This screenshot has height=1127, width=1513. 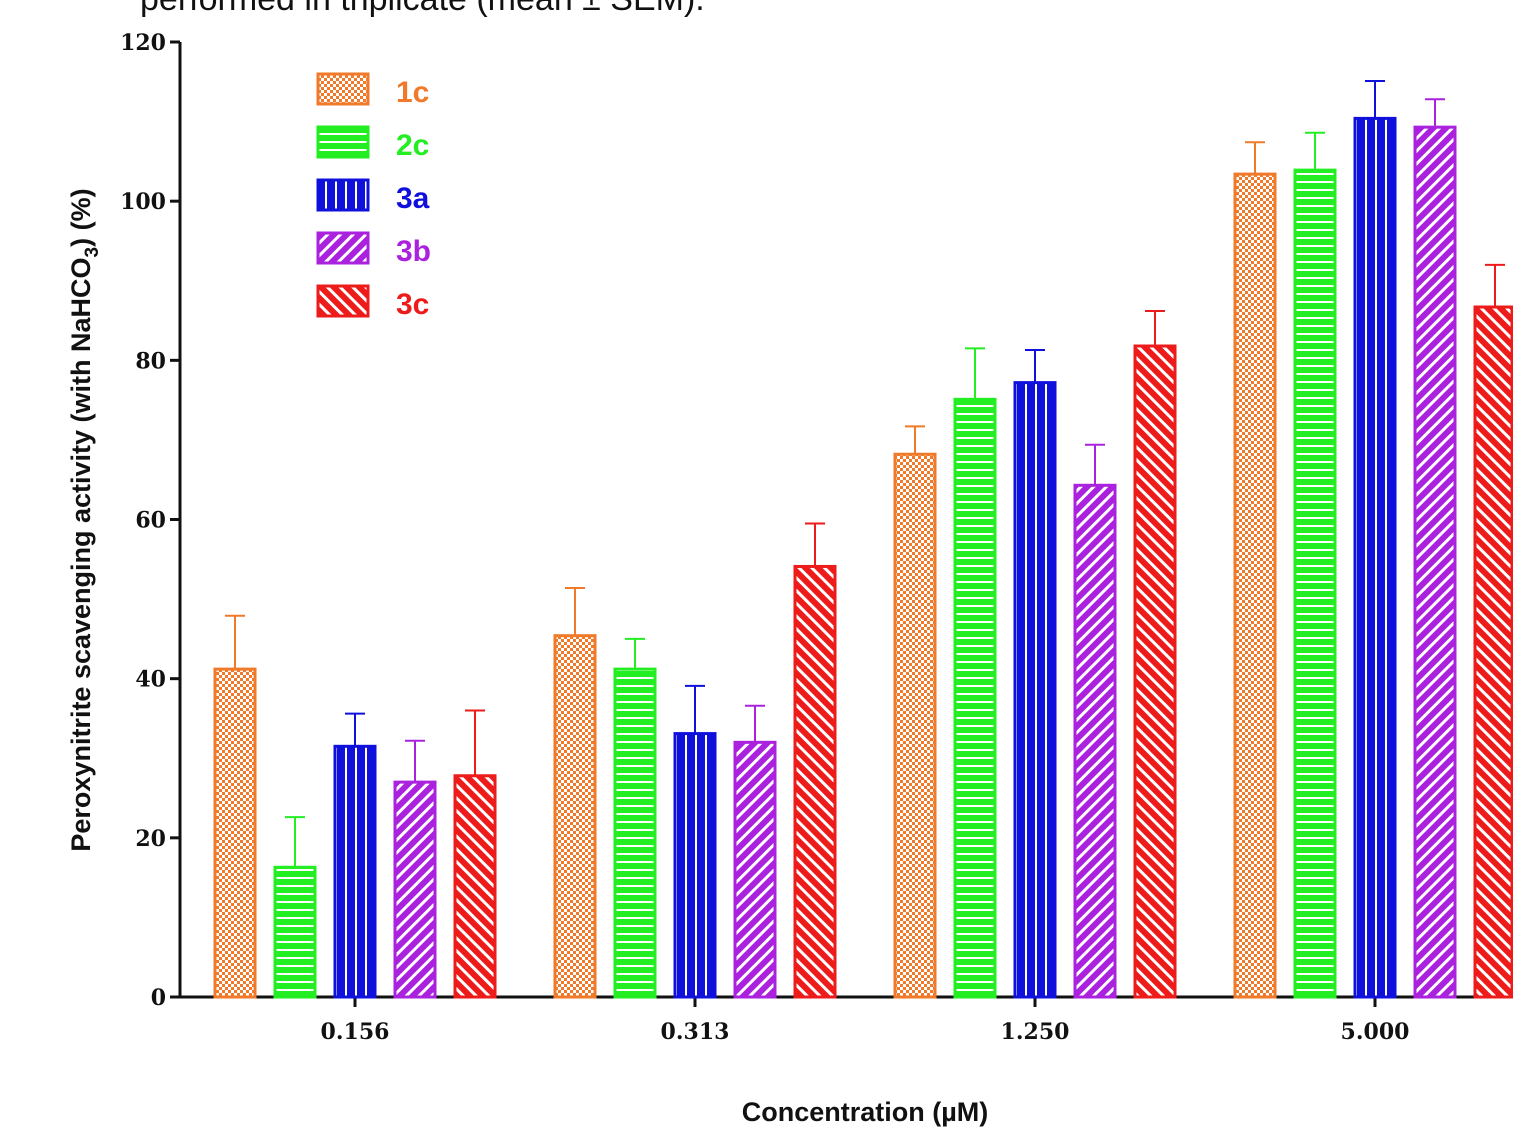 What do you see at coordinates (158, 998) in the screenshot?
I see `y-tick-label: 0` at bounding box center [158, 998].